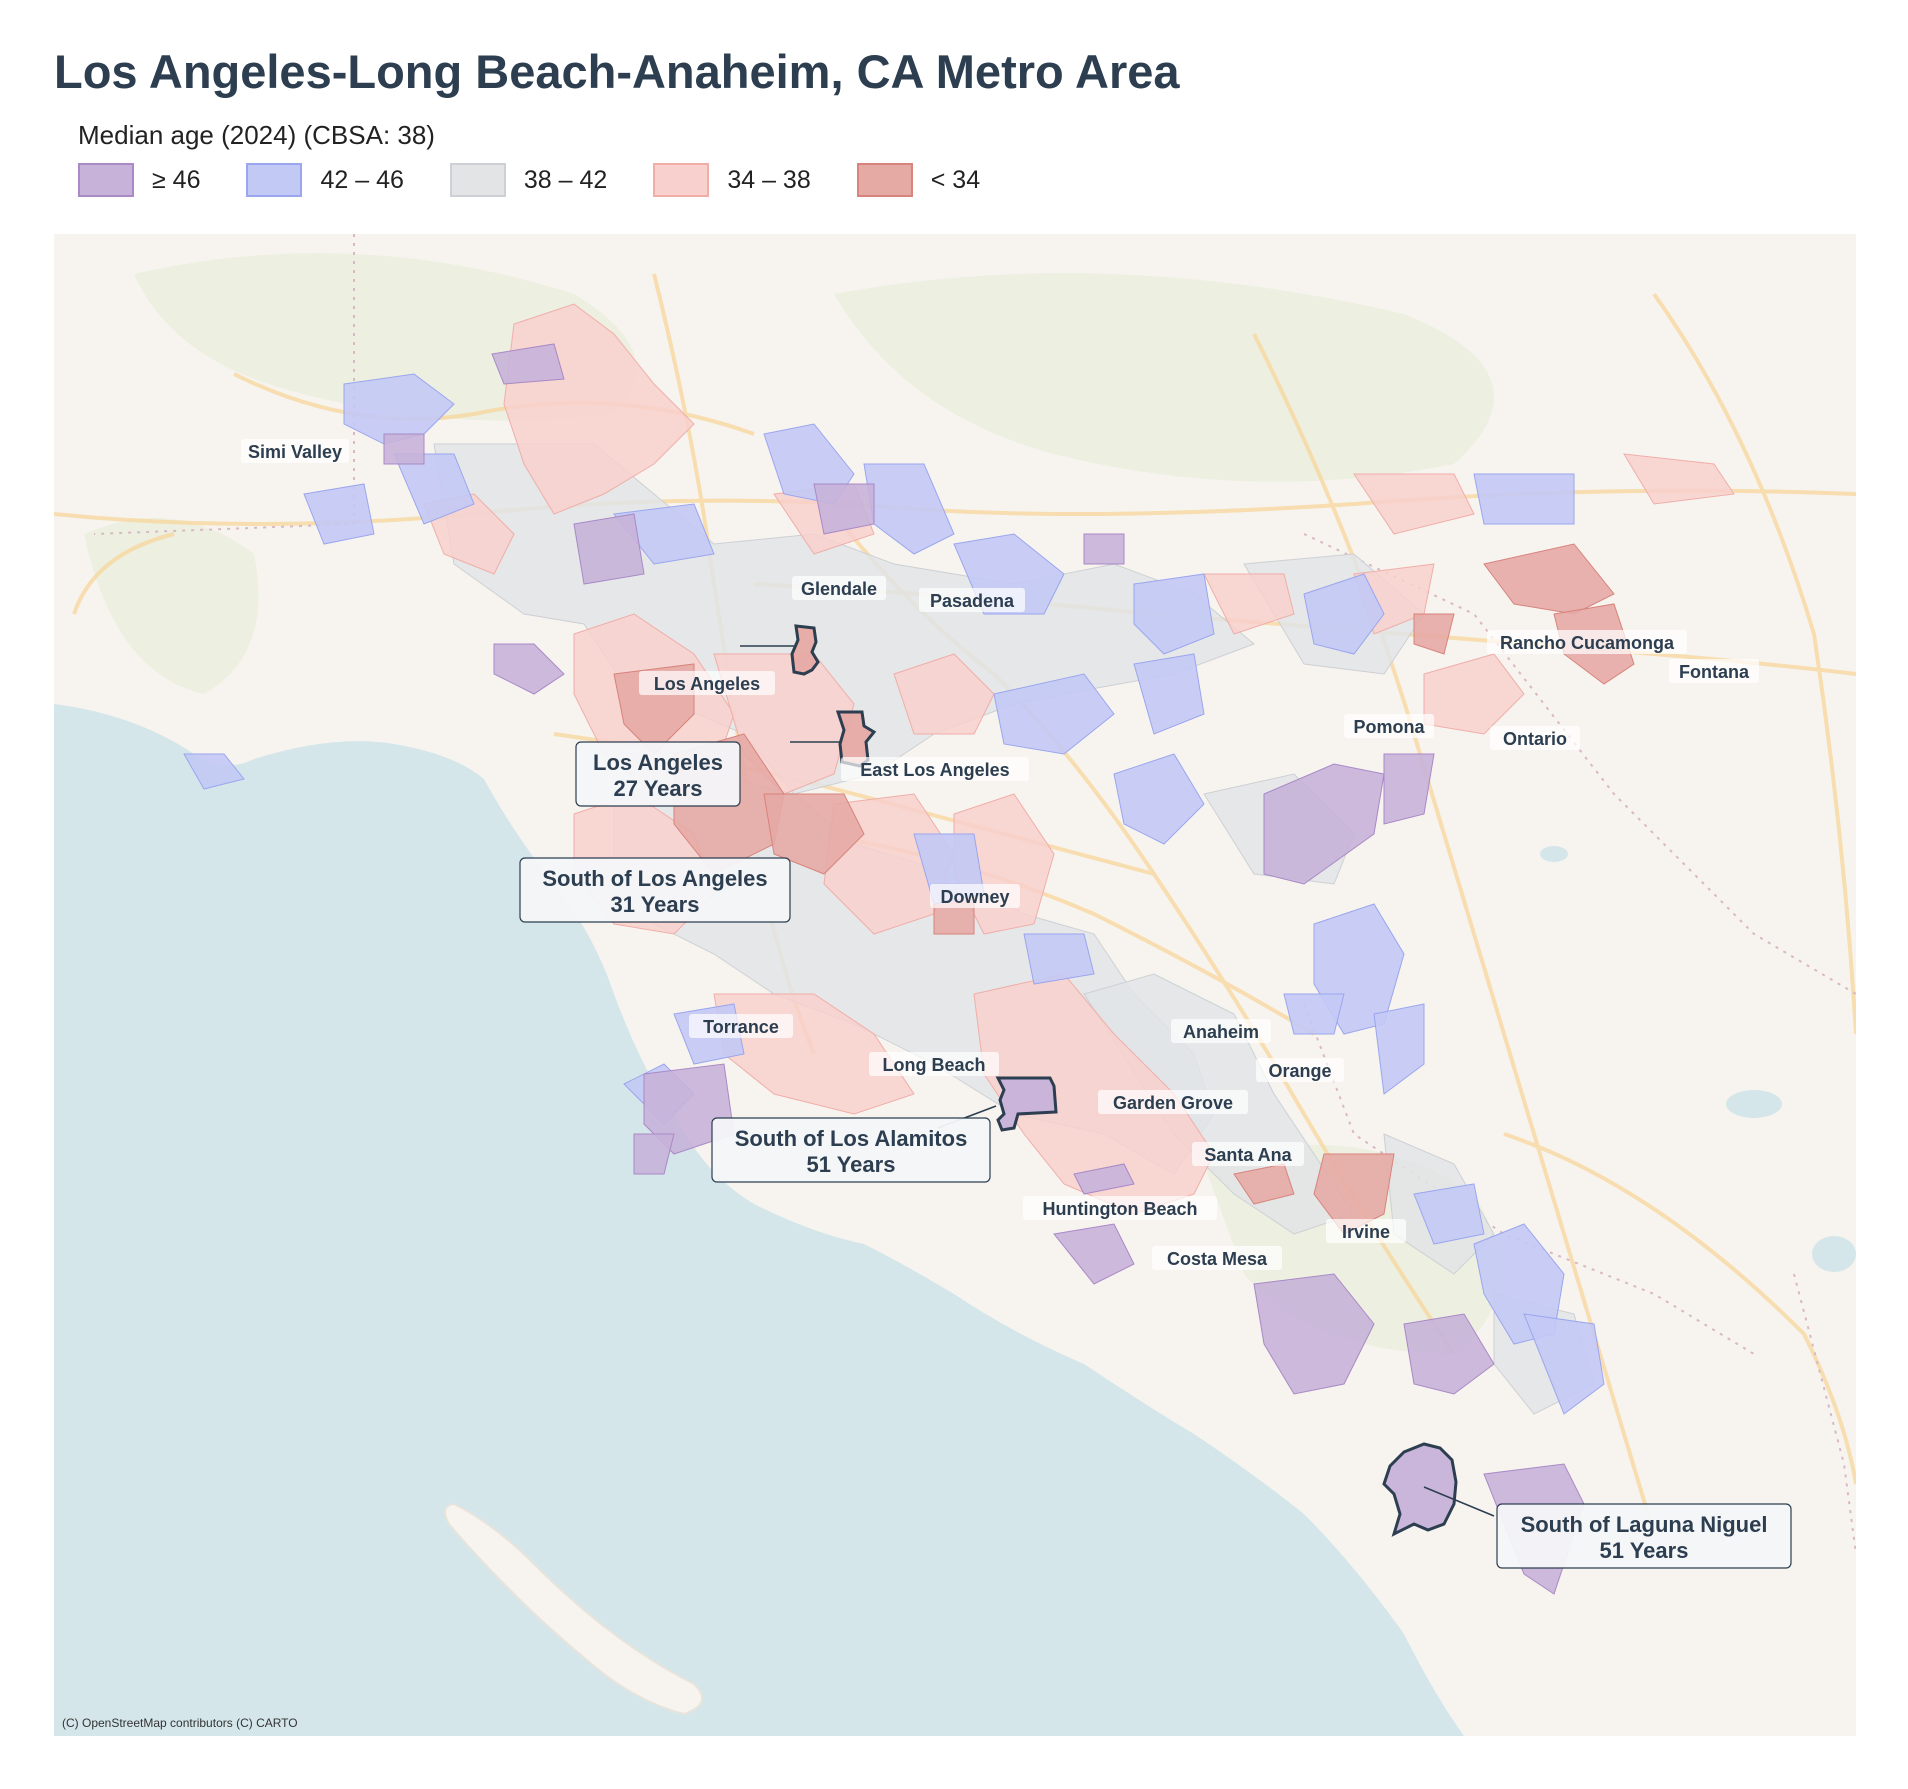 The image size is (1908, 1789). I want to click on city-label-anaheim: Anaheim, so click(1221, 1032).